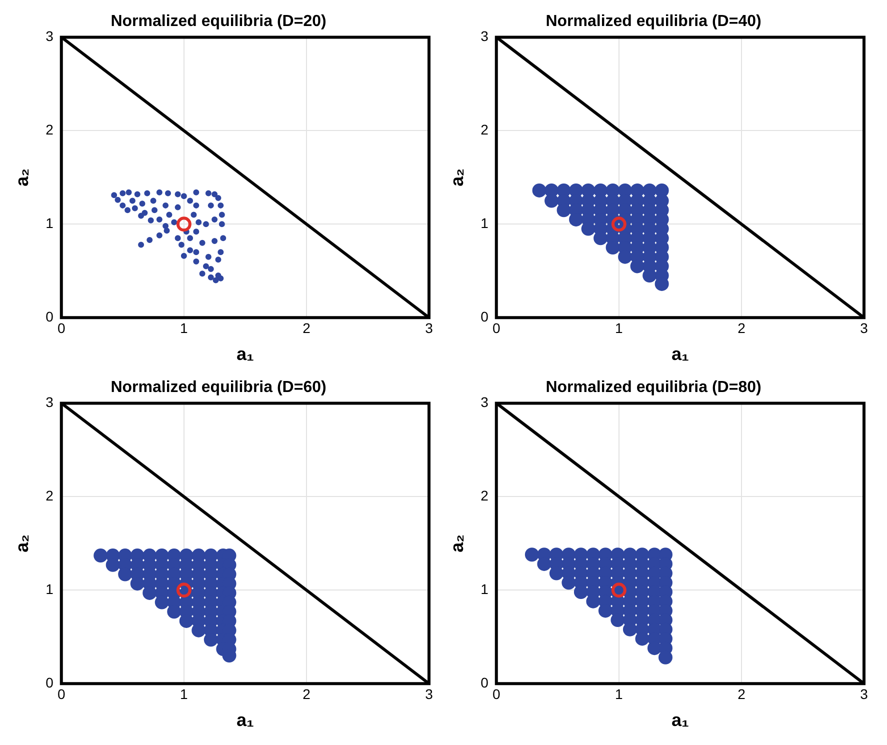 The width and height of the screenshot is (887, 745). Describe the element at coordinates (654, 21) in the screenshot. I see `chart-title: Normalized equilibria (D=40)` at that location.